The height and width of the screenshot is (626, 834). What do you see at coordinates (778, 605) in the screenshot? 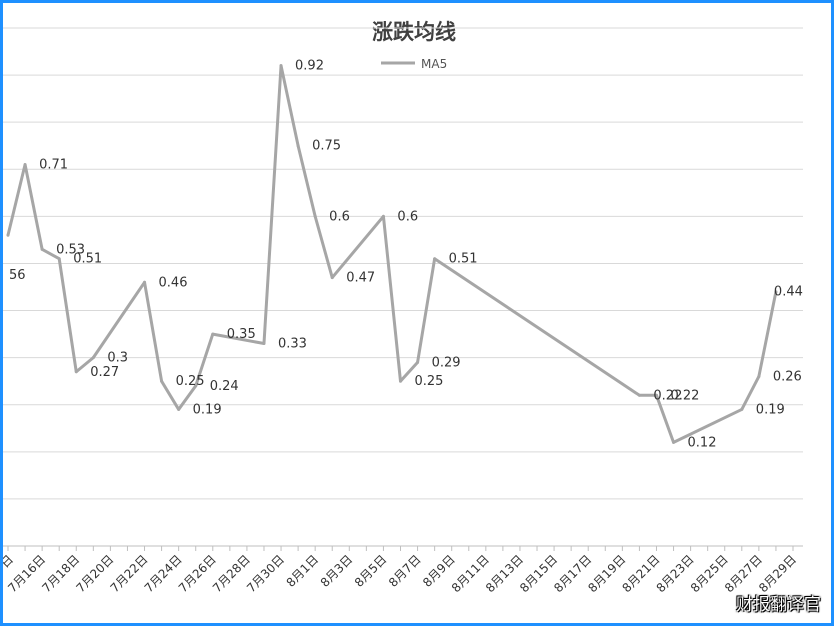
I see `watermark: 财报翻译官` at bounding box center [778, 605].